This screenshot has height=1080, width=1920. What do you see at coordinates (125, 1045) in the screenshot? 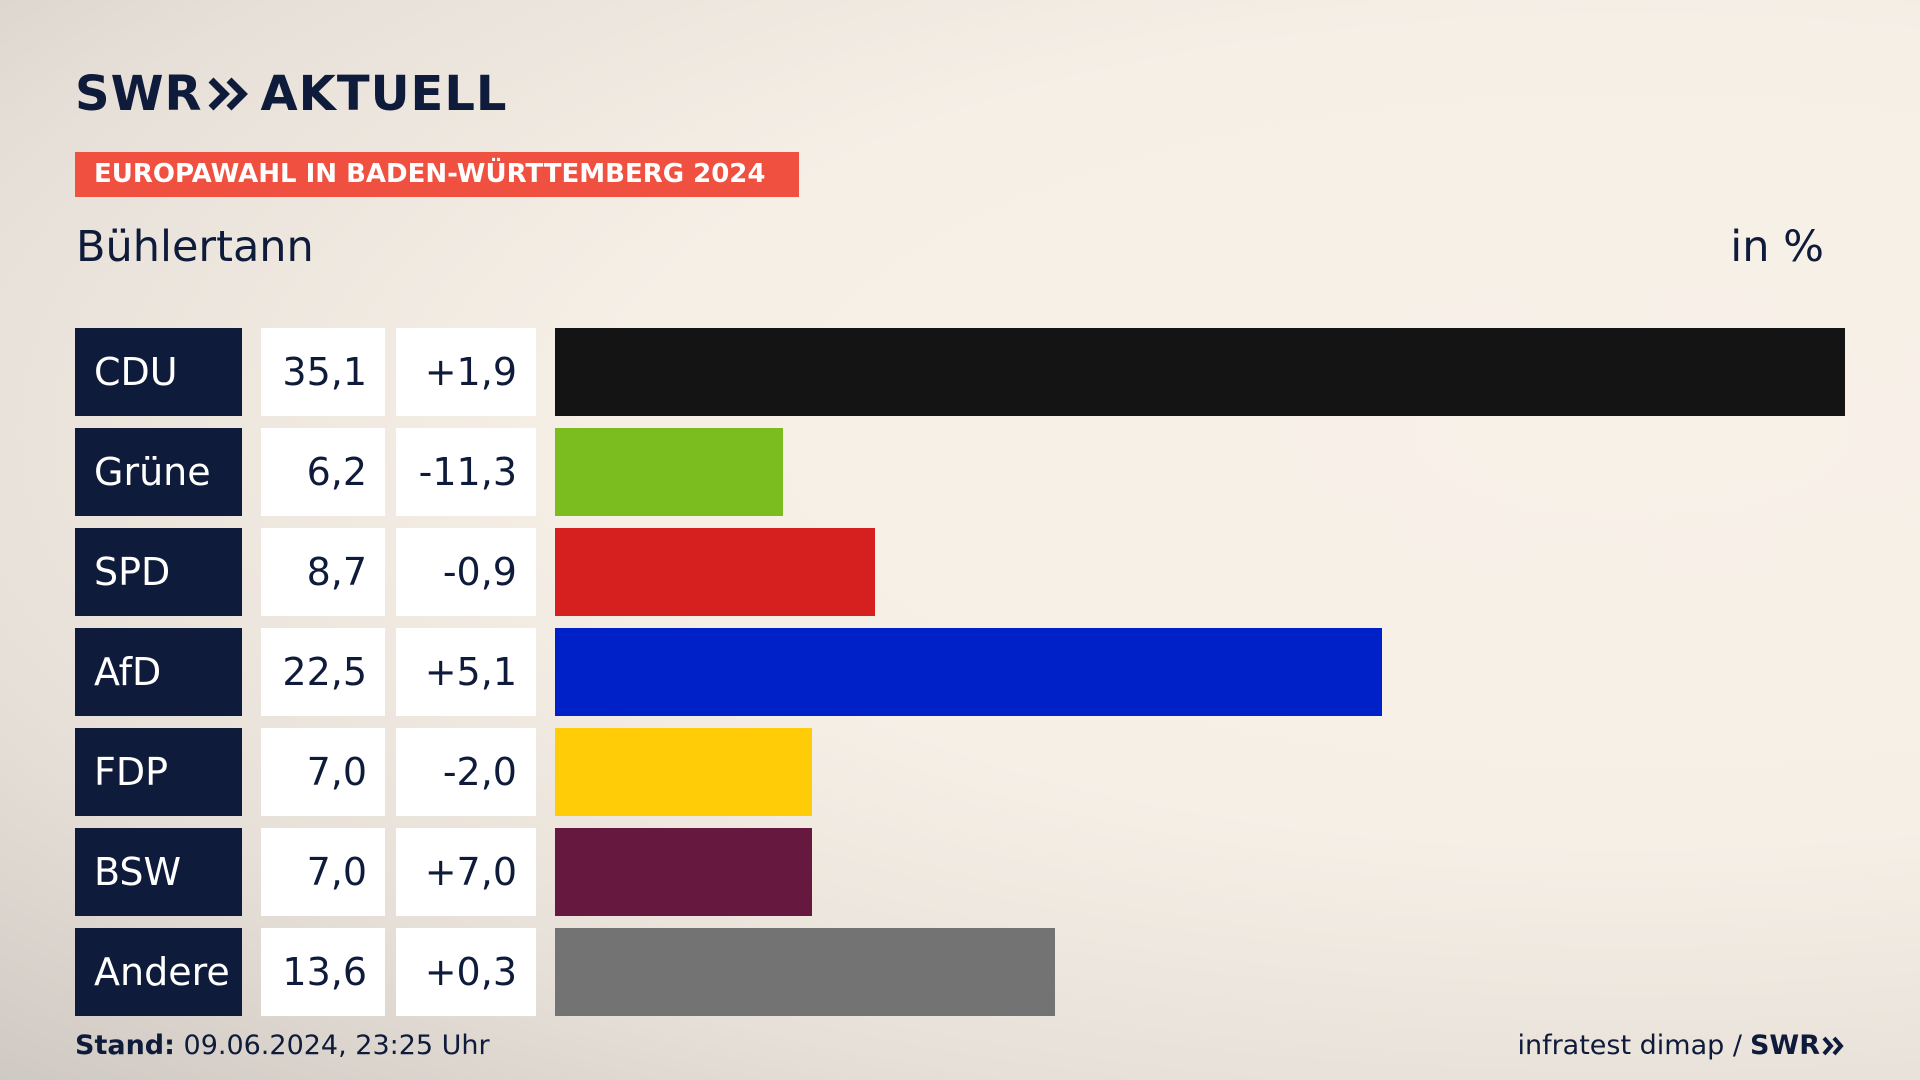
I see `stand-label: Stand:` at bounding box center [125, 1045].